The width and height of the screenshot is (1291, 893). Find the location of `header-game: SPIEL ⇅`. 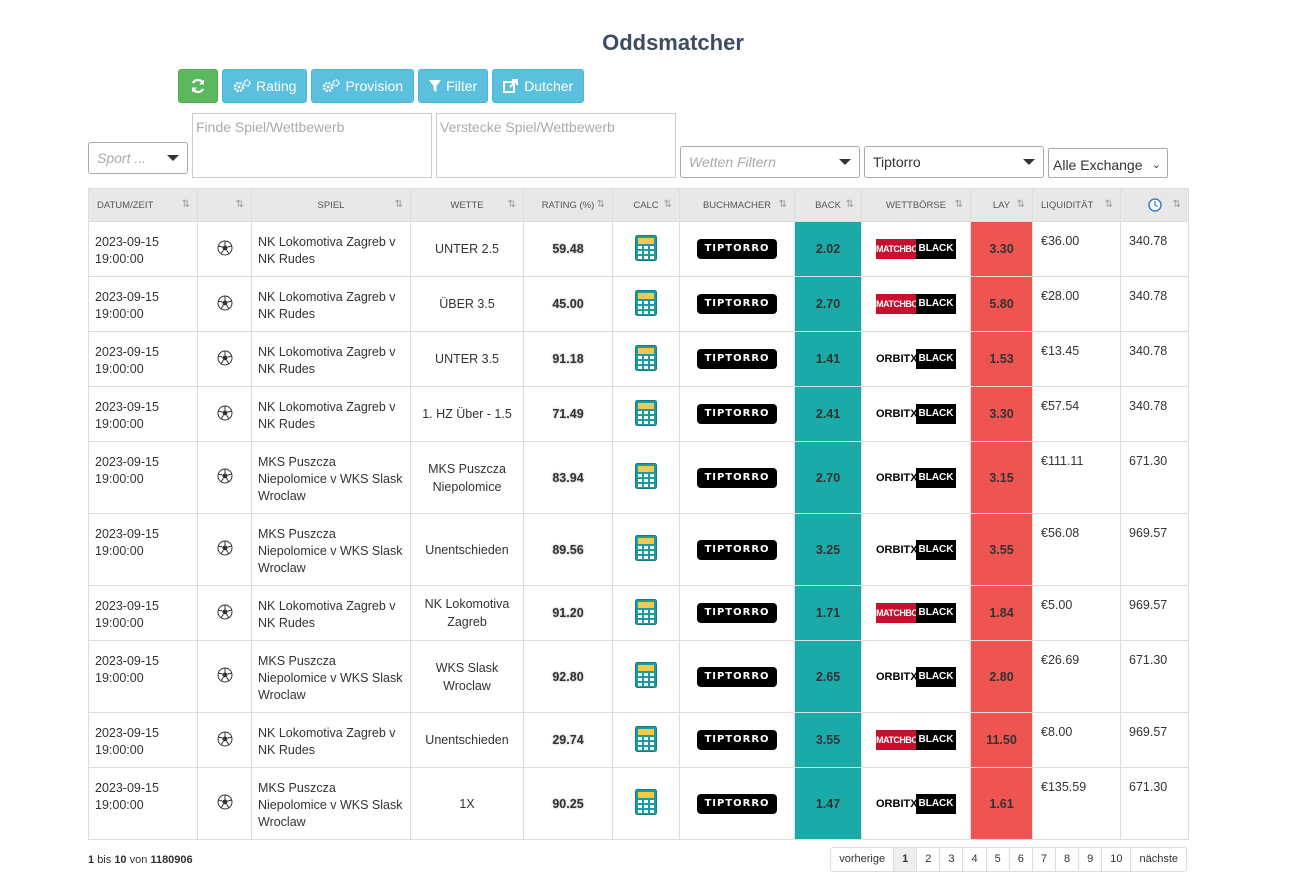

header-game: SPIEL ⇅ is located at coordinates (331, 205).